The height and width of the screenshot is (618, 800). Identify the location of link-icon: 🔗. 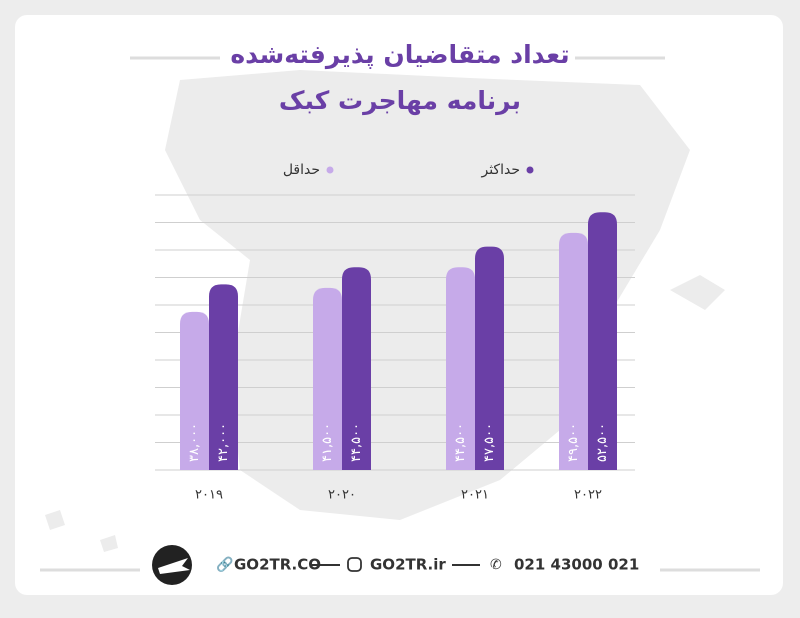
(225, 564).